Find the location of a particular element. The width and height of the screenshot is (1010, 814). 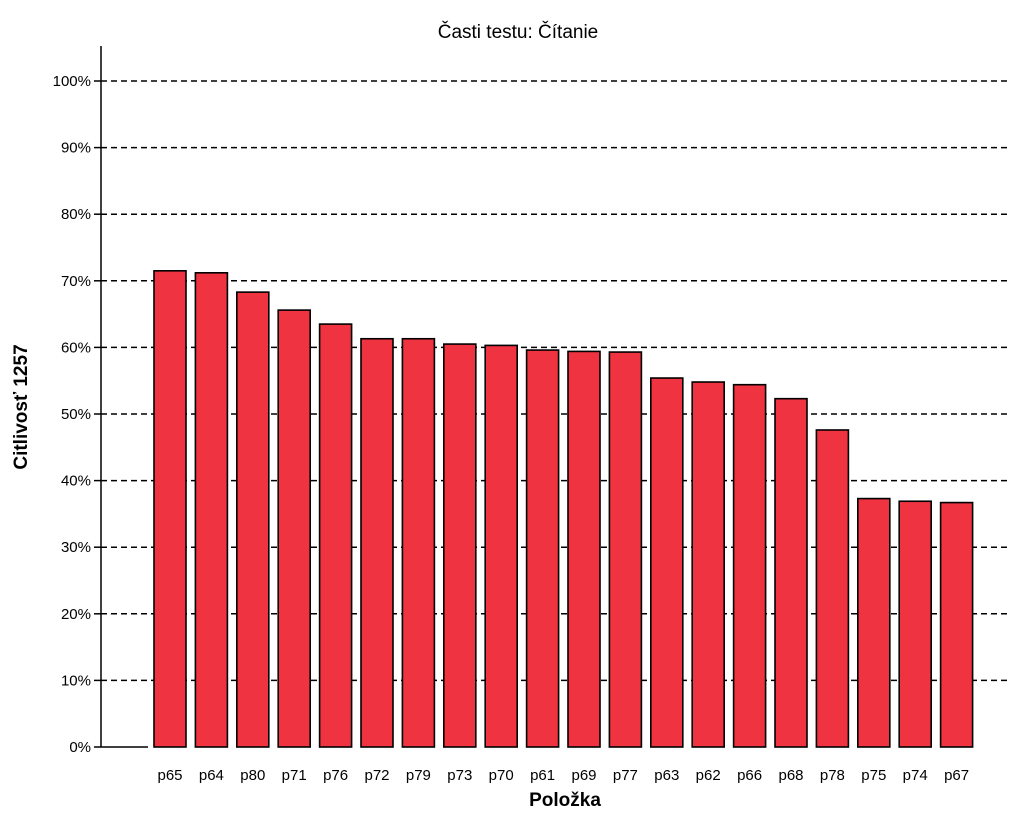

x-tick-label: p73 is located at coordinates (459, 775).